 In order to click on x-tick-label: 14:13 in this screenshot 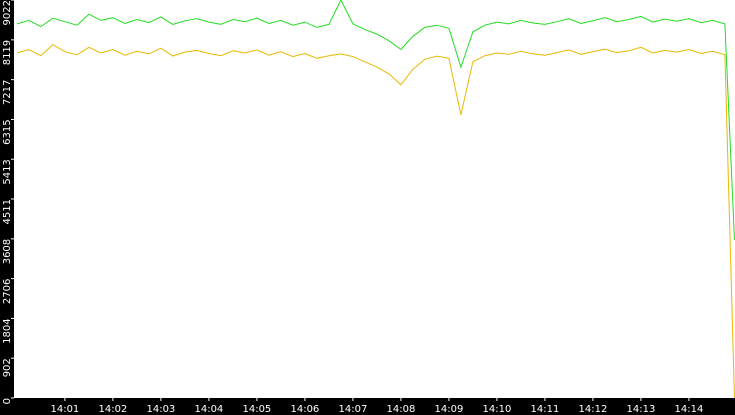, I will do `click(641, 409)`.